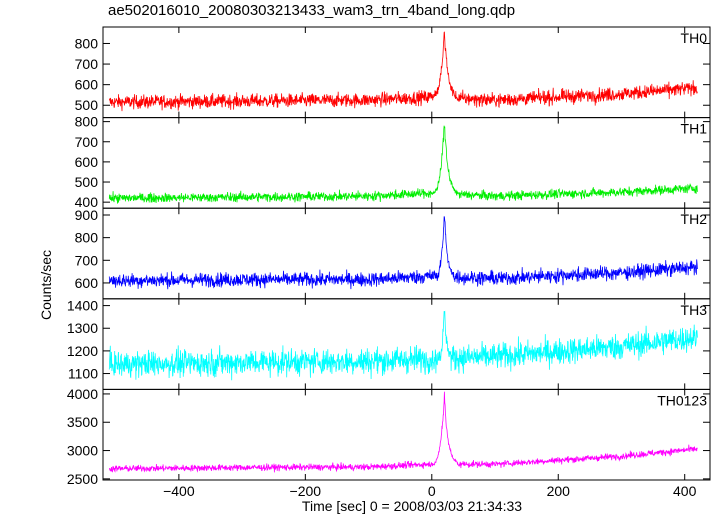 Image resolution: width=717 pixels, height=516 pixels. What do you see at coordinates (403, 164) in the screenshot?
I see `series-line-th1` at bounding box center [403, 164].